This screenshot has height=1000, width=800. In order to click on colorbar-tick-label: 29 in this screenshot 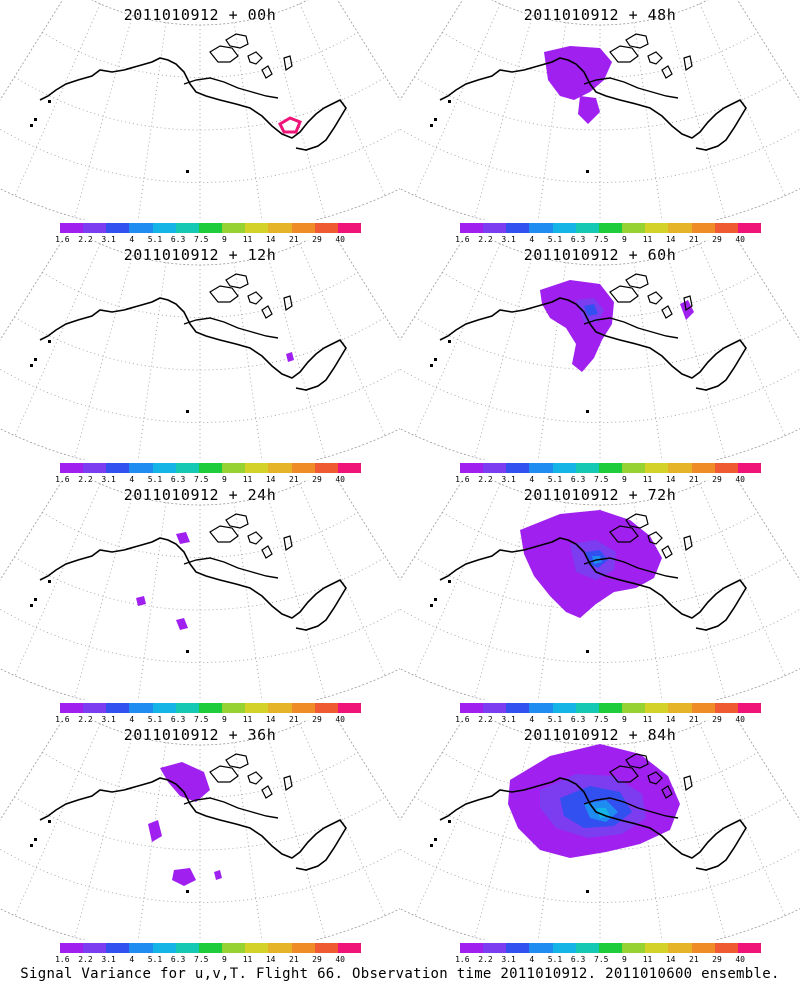, I will do `click(717, 479)`.